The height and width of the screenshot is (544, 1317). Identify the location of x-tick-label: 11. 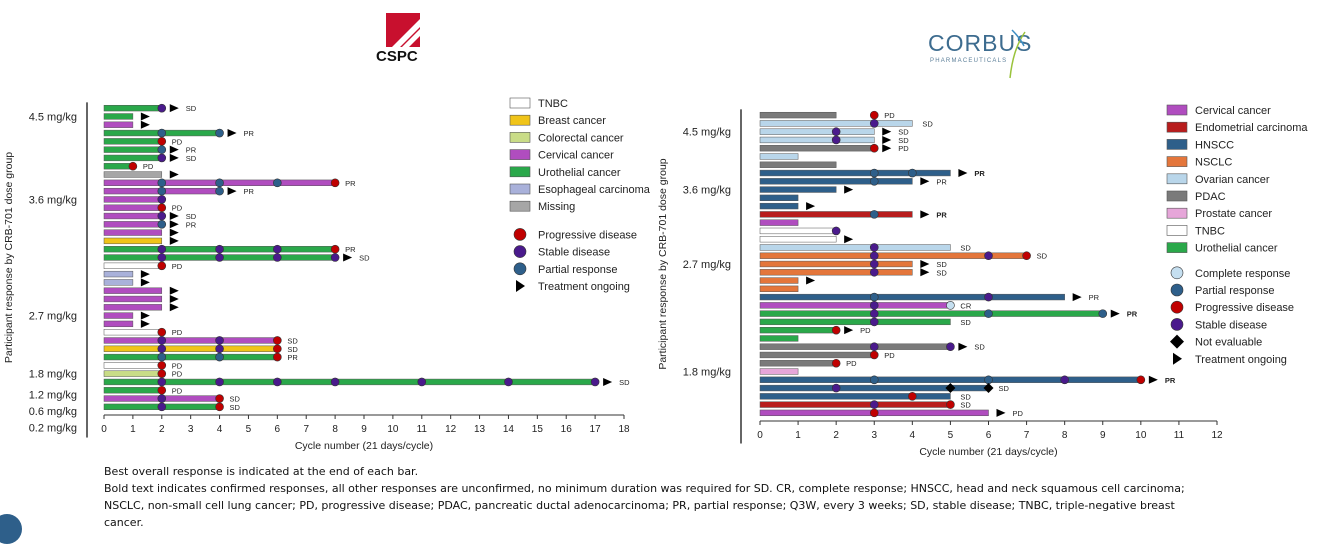
(1179, 435).